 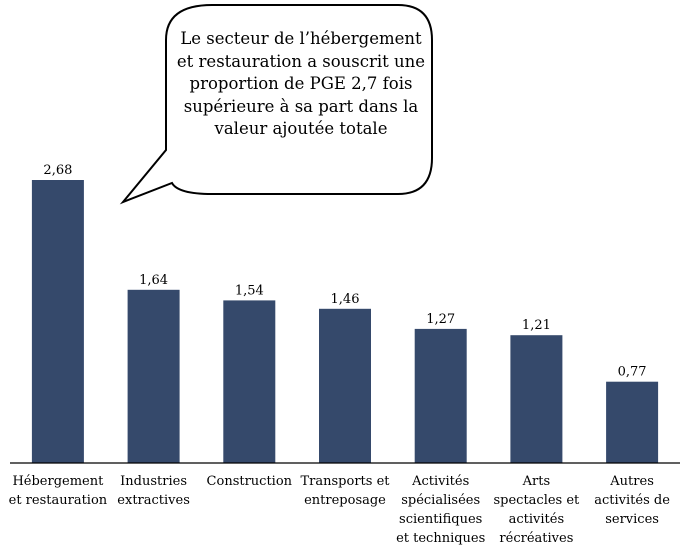 I want to click on category-label-1: Industries extractives, so click(x=153, y=491).